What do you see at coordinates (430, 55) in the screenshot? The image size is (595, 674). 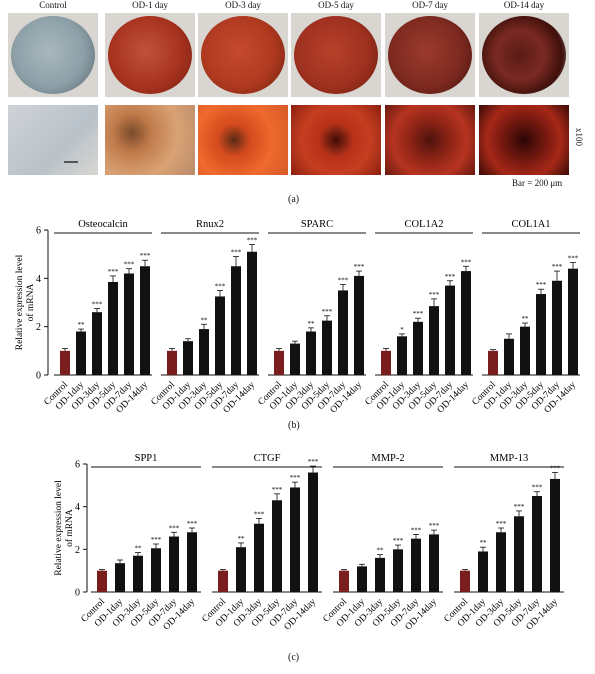 I see `plate-photo-od7` at bounding box center [430, 55].